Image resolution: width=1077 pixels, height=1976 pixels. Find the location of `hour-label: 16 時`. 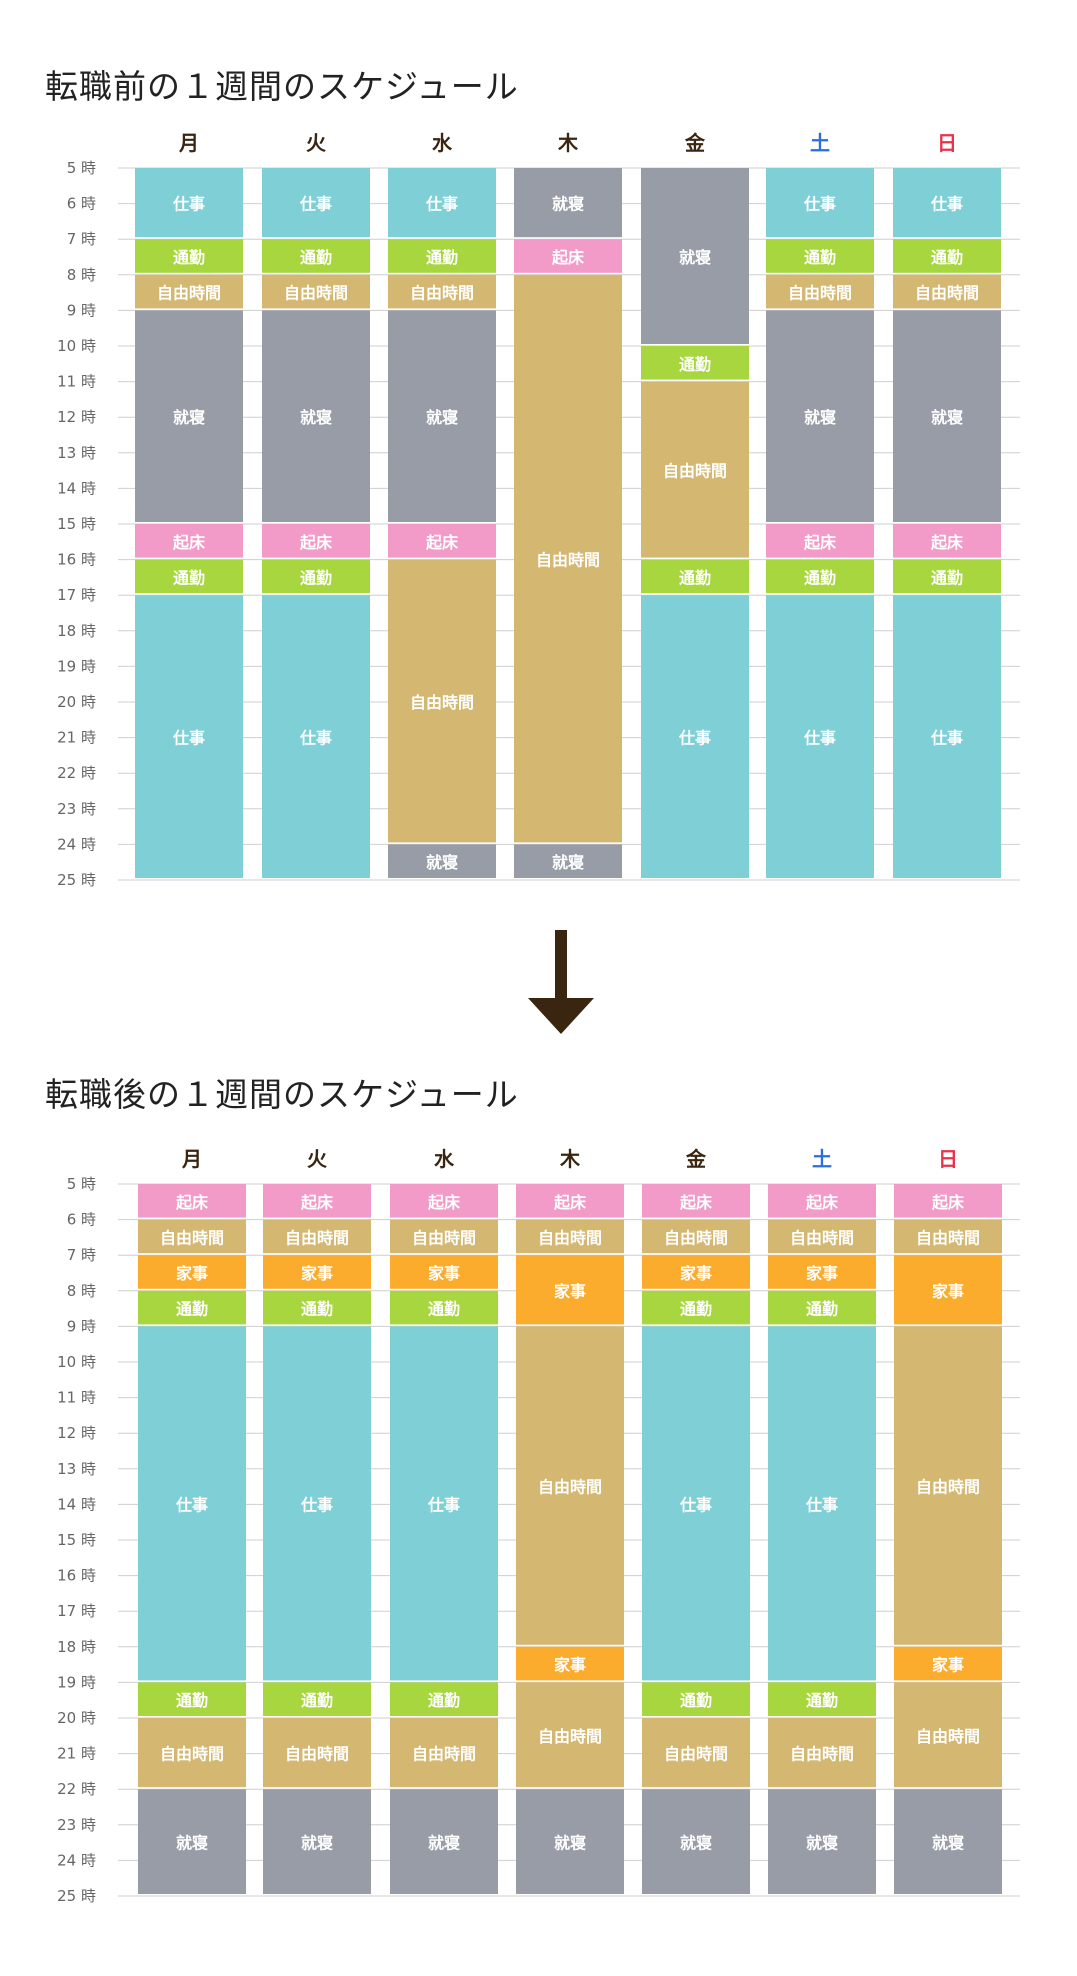

hour-label: 16 時 is located at coordinates (76, 1576).